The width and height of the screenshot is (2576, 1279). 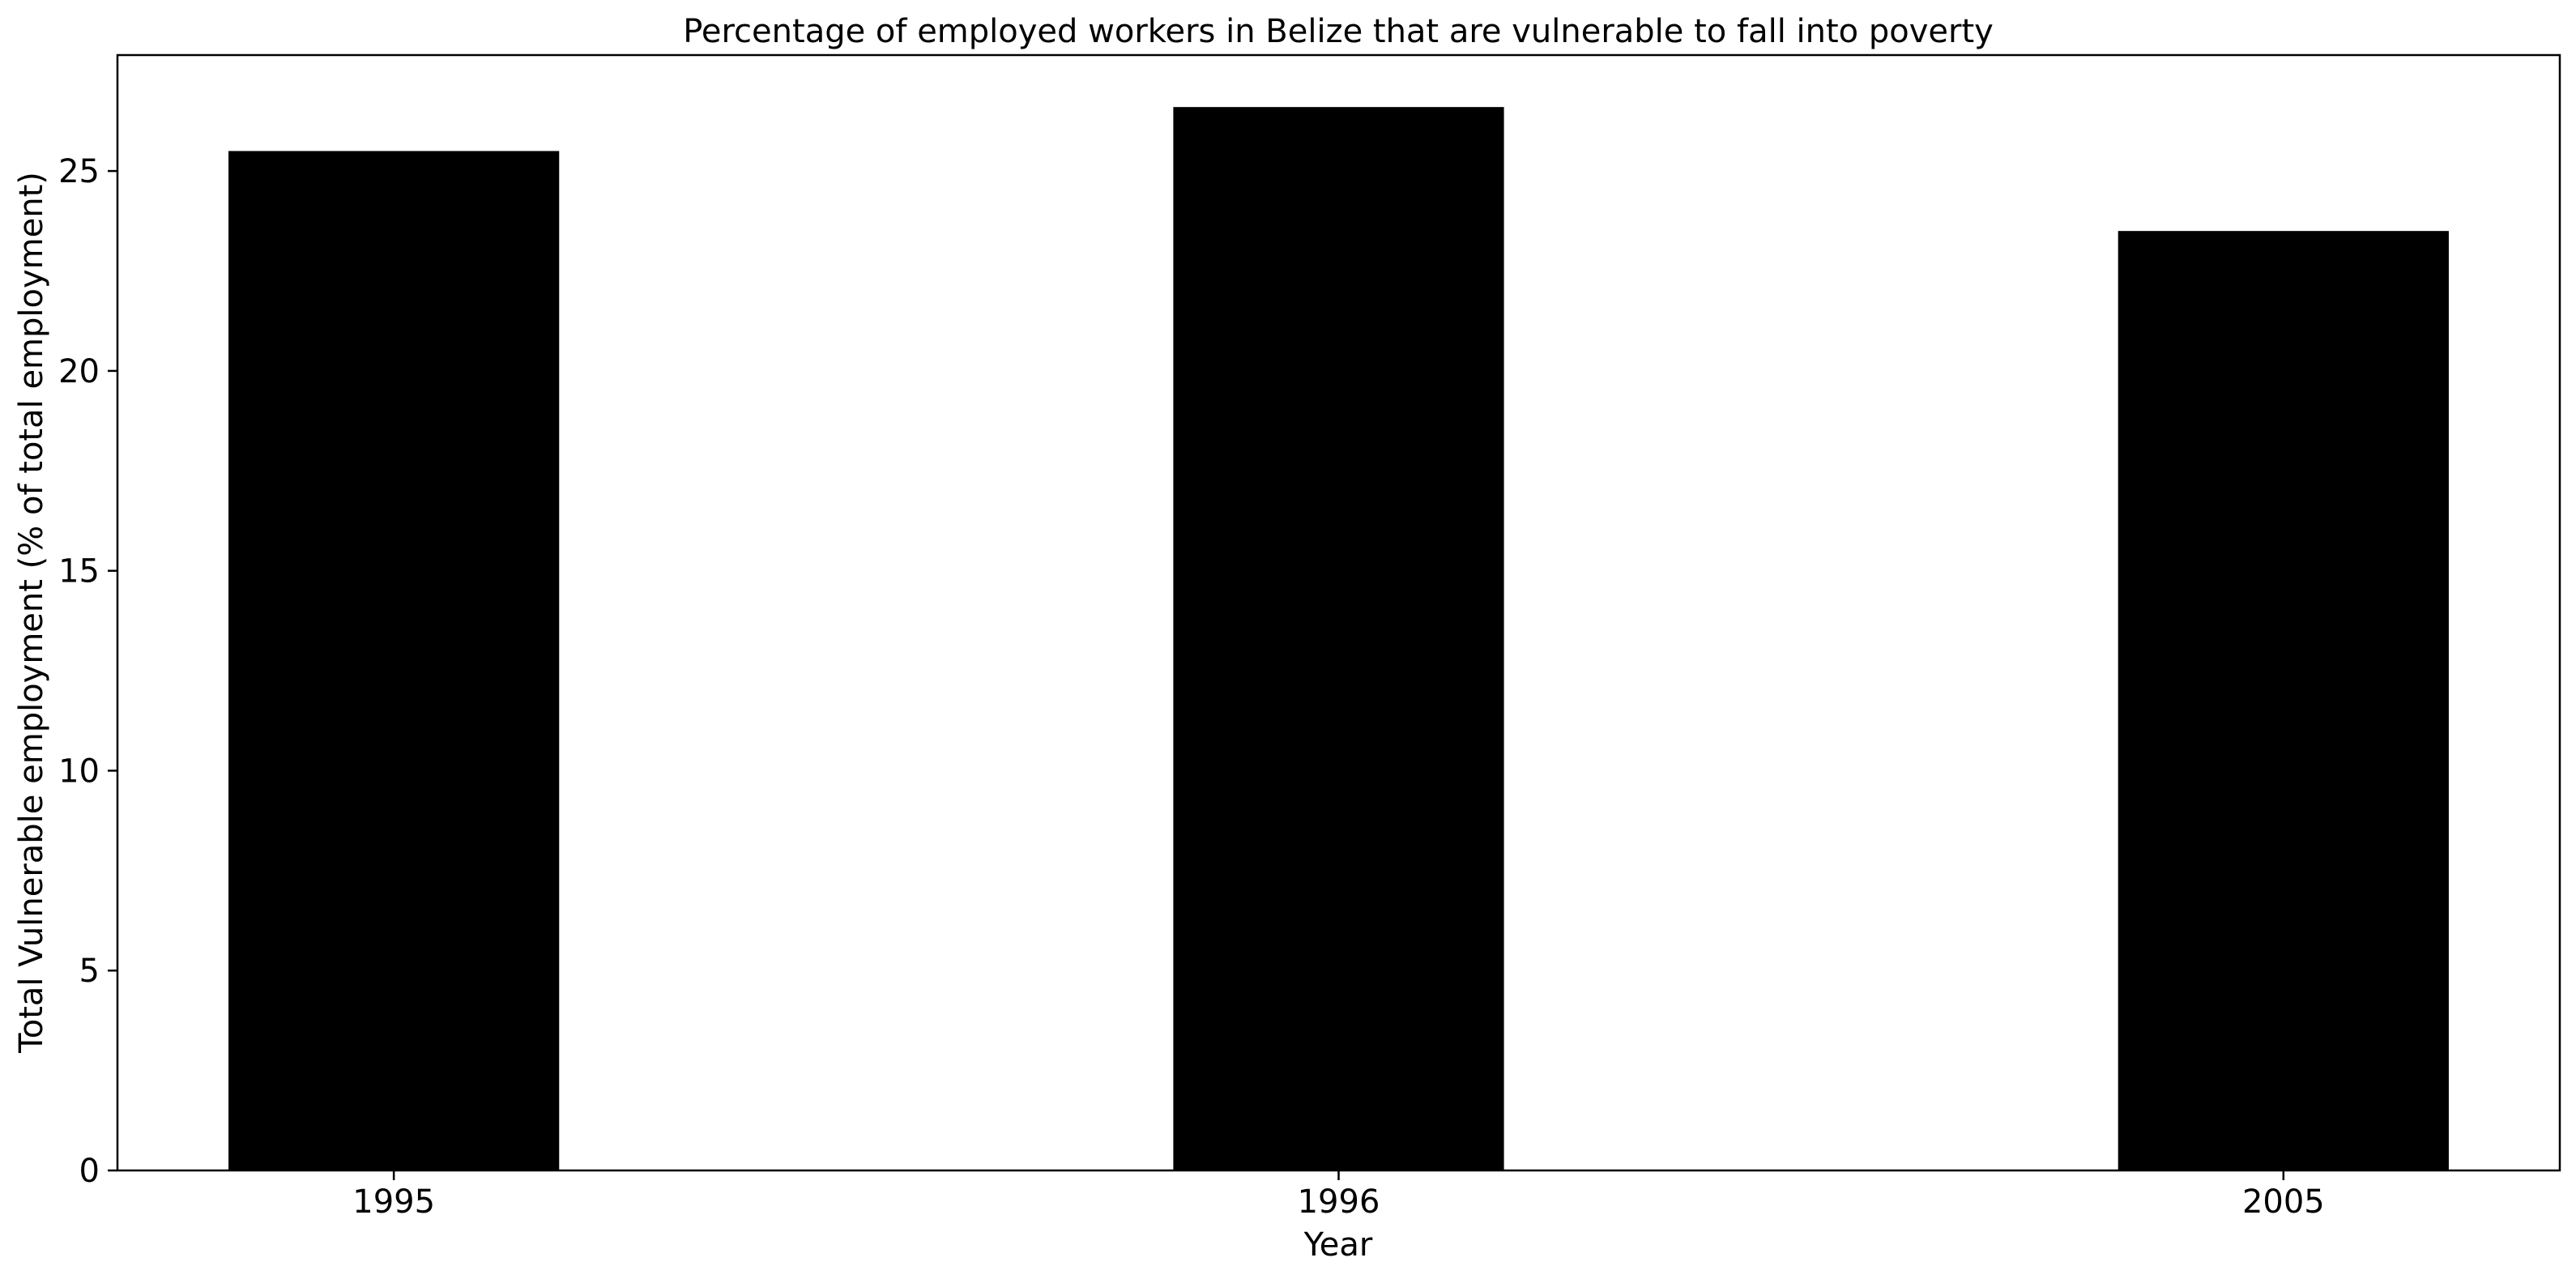 I want to click on y-axis: 0 5 10 15 20 25, so click(x=88, y=671).